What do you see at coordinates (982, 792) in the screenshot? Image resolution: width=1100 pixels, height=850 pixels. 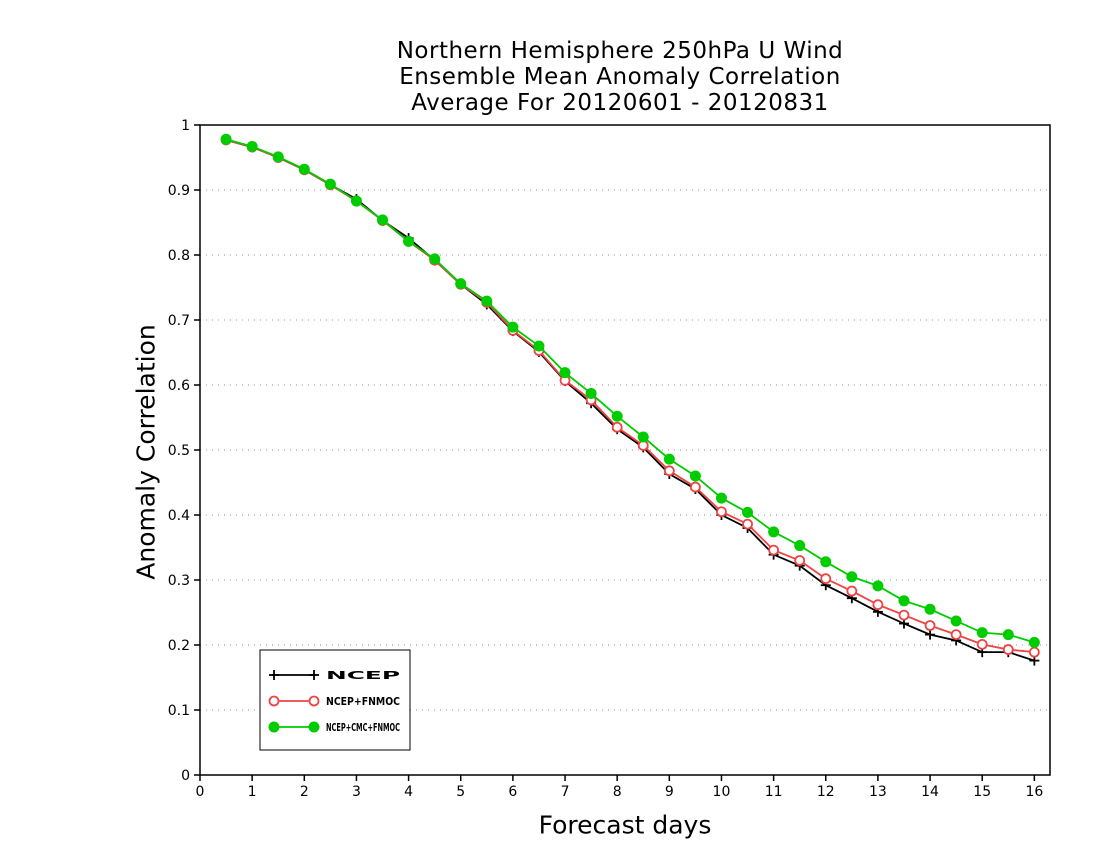 I see `x-tick-label: 15` at bounding box center [982, 792].